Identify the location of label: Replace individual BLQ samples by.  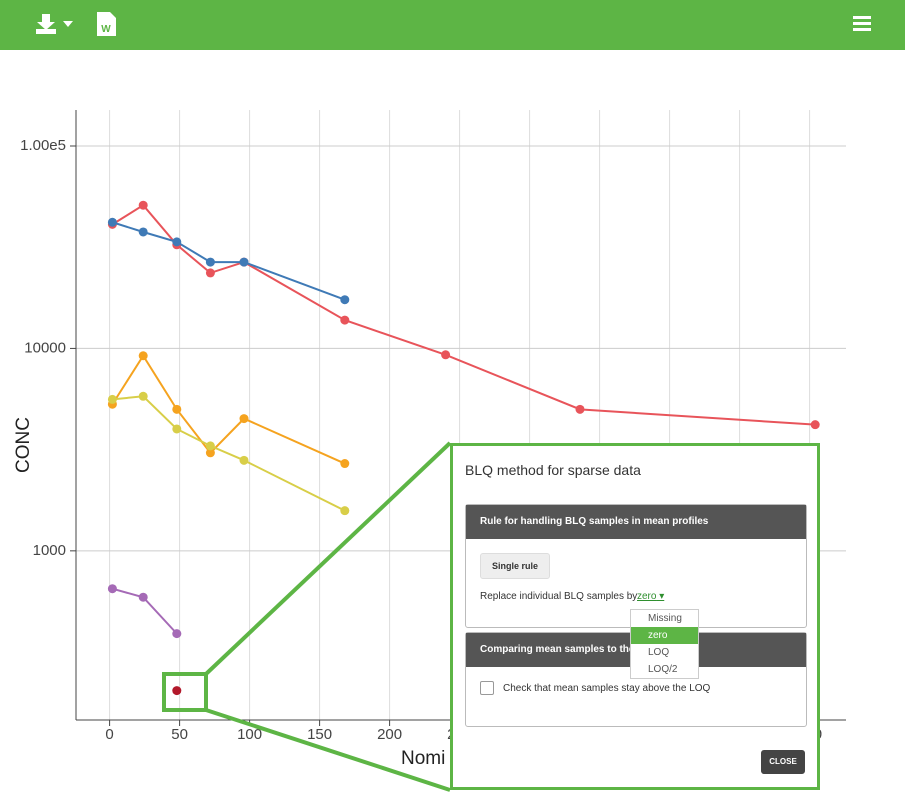
(559, 596).